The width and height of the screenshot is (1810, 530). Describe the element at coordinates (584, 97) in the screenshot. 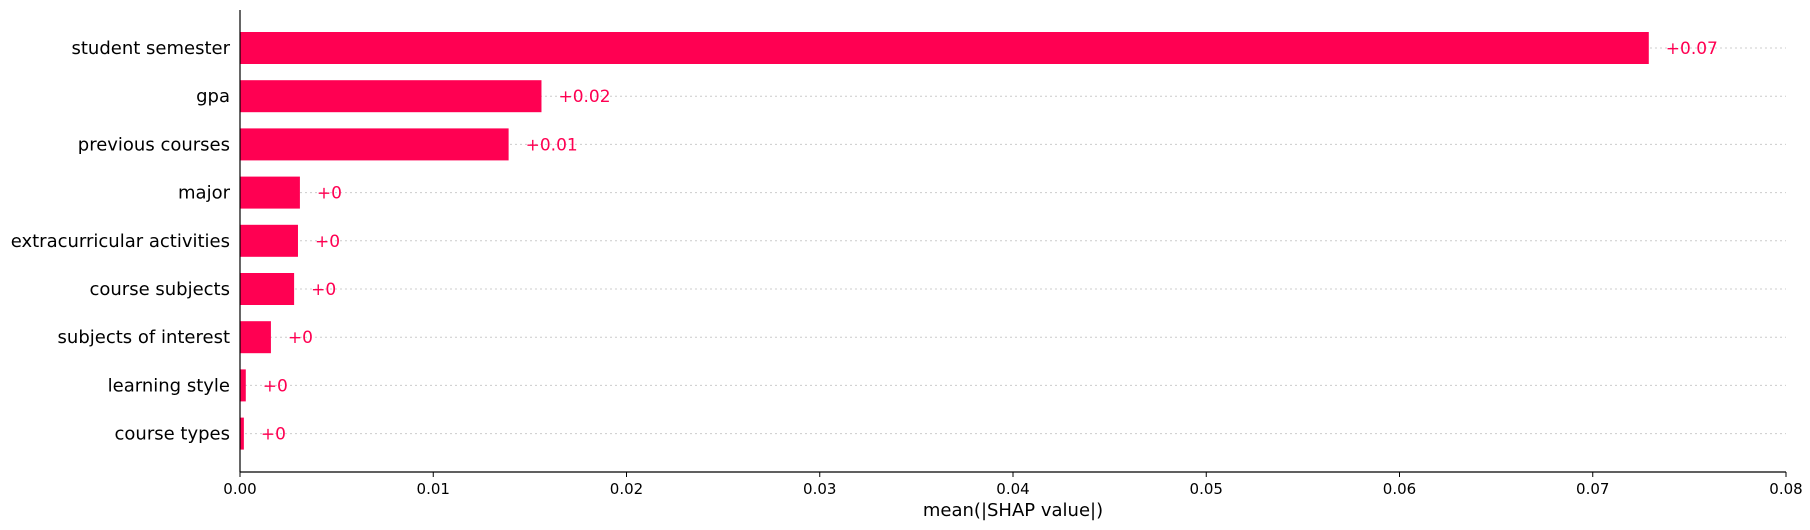

I see `value-label: +0.02` at that location.